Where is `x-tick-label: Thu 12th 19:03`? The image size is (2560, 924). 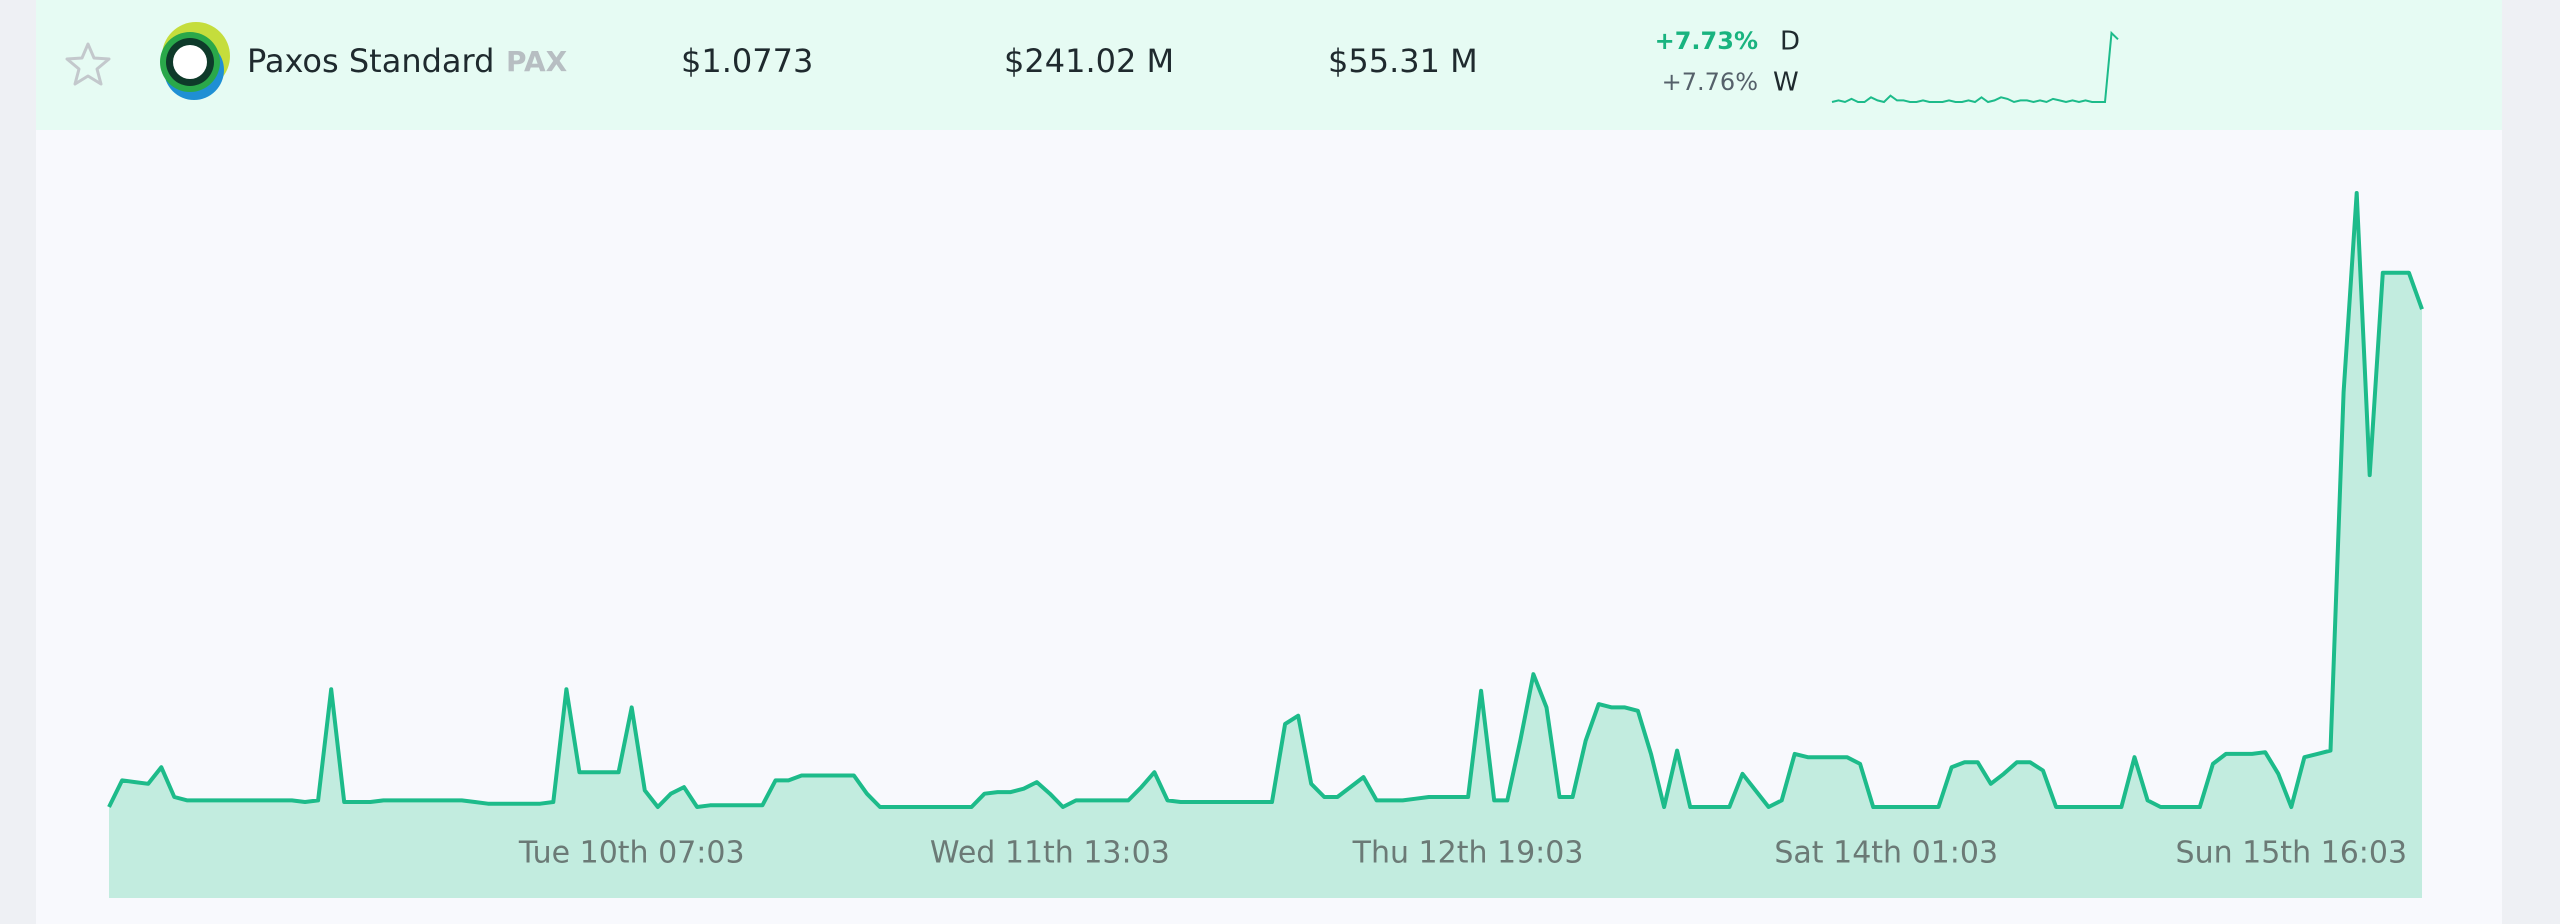
x-tick-label: Thu 12th 19:03 is located at coordinates (1468, 853).